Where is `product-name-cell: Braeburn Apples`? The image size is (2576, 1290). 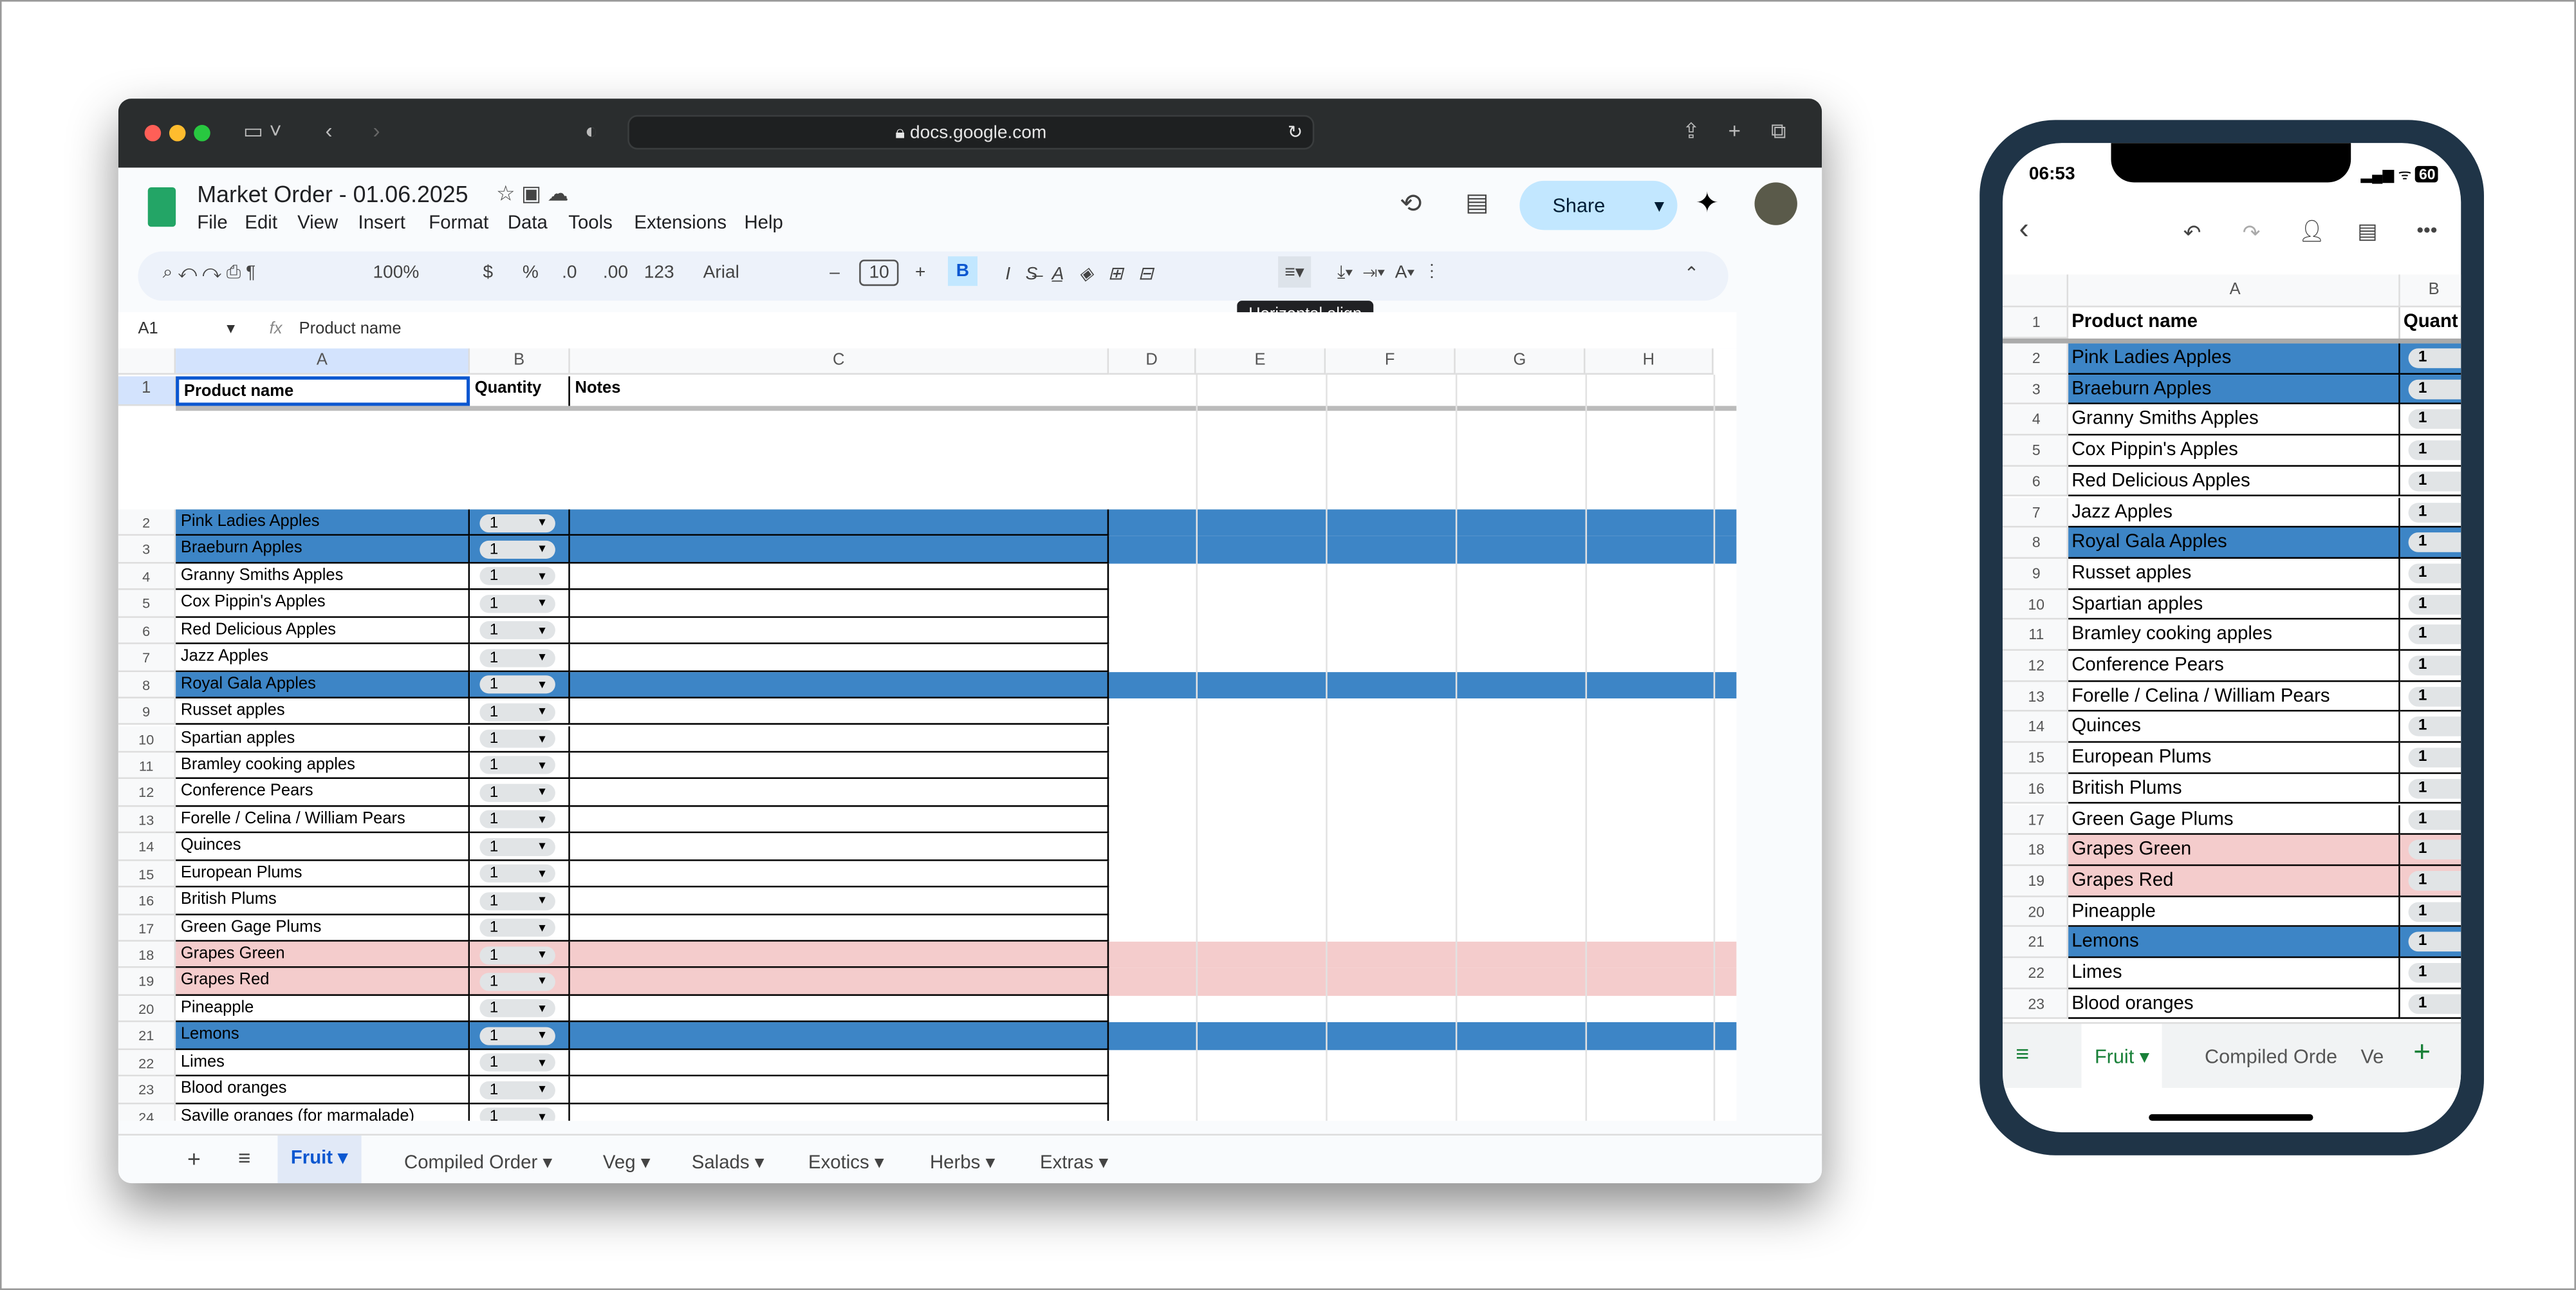 product-name-cell: Braeburn Apples is located at coordinates (323, 550).